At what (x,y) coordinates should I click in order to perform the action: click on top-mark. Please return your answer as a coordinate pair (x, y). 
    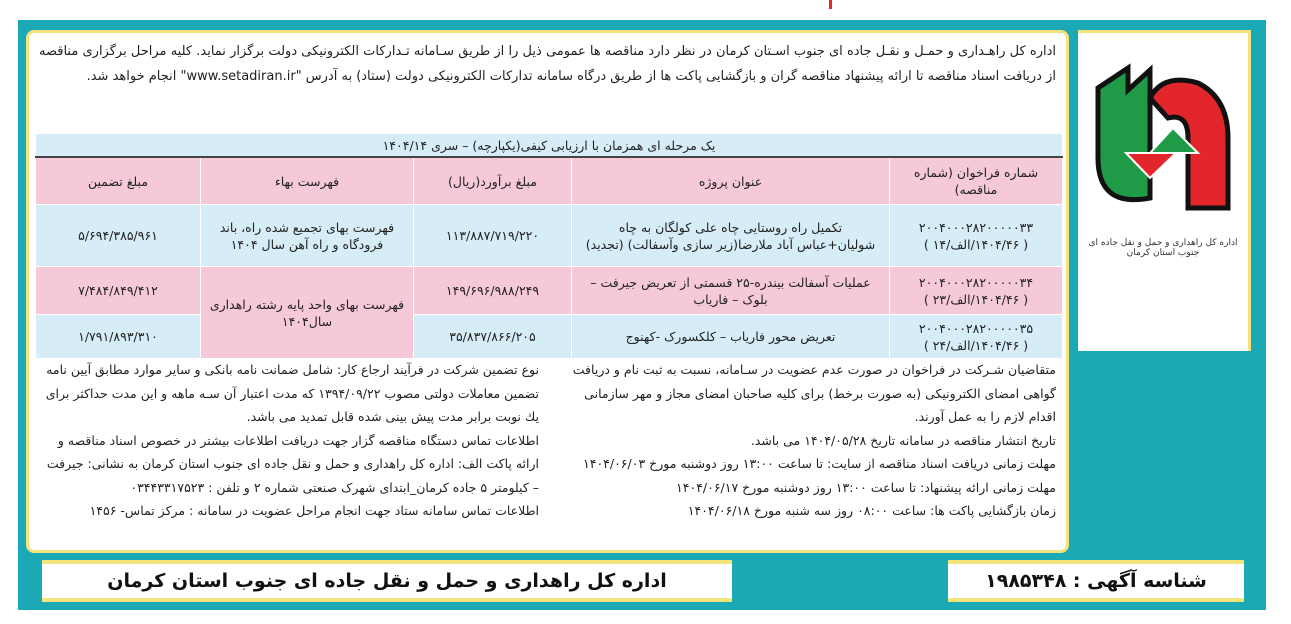
    Looking at the image, I should click on (830, 4).